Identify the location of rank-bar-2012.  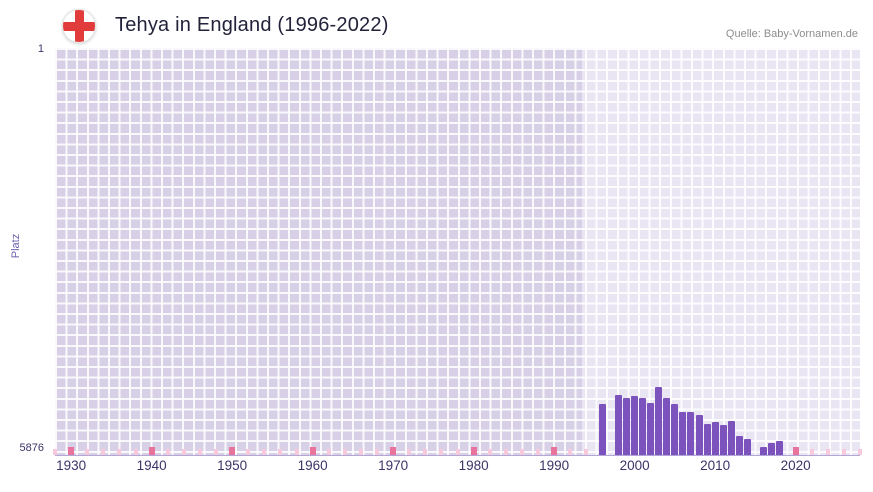
(731, 438).